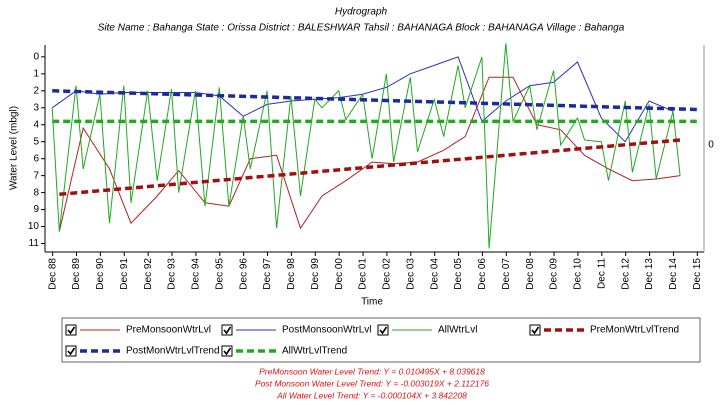 This screenshot has height=405, width=722. What do you see at coordinates (530, 274) in the screenshot?
I see `x-tick-label: Dec 08` at bounding box center [530, 274].